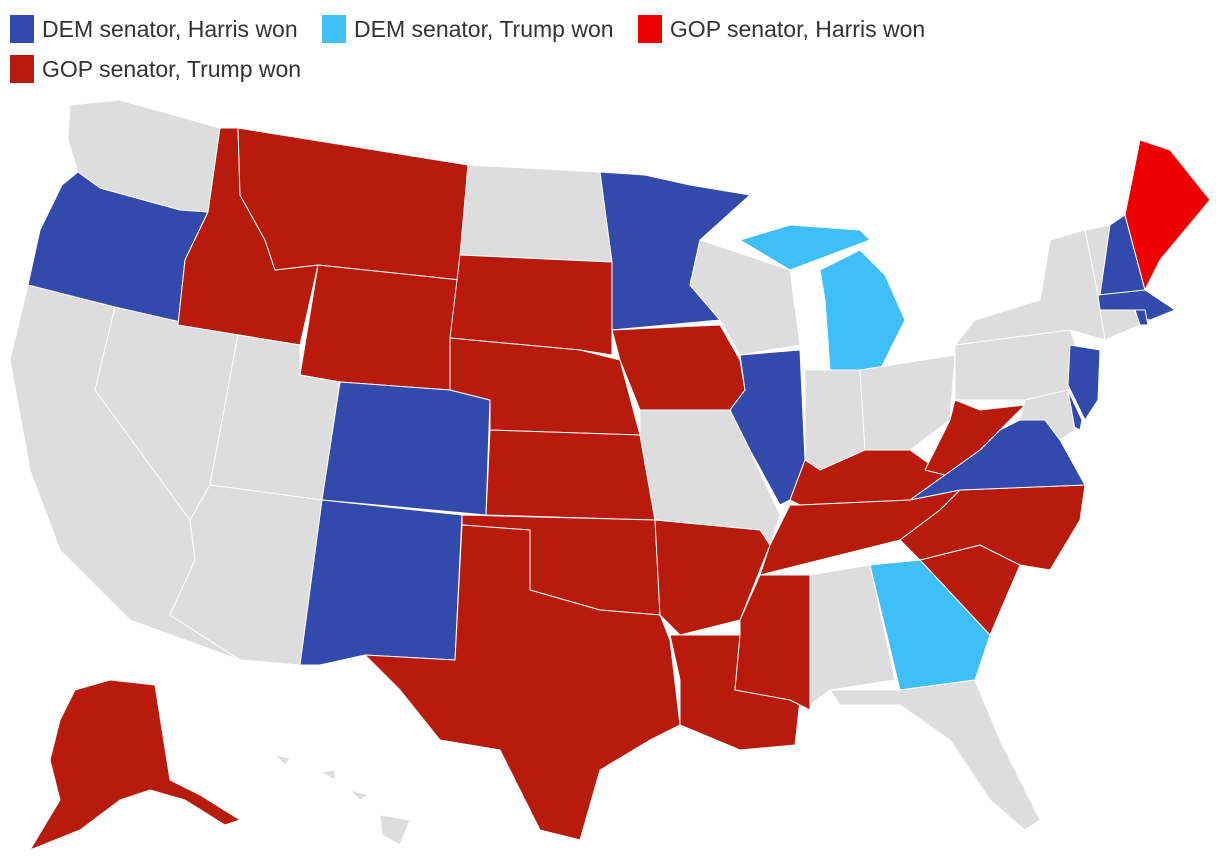  I want to click on legend-label: GOP senator, Harris won, so click(797, 29).